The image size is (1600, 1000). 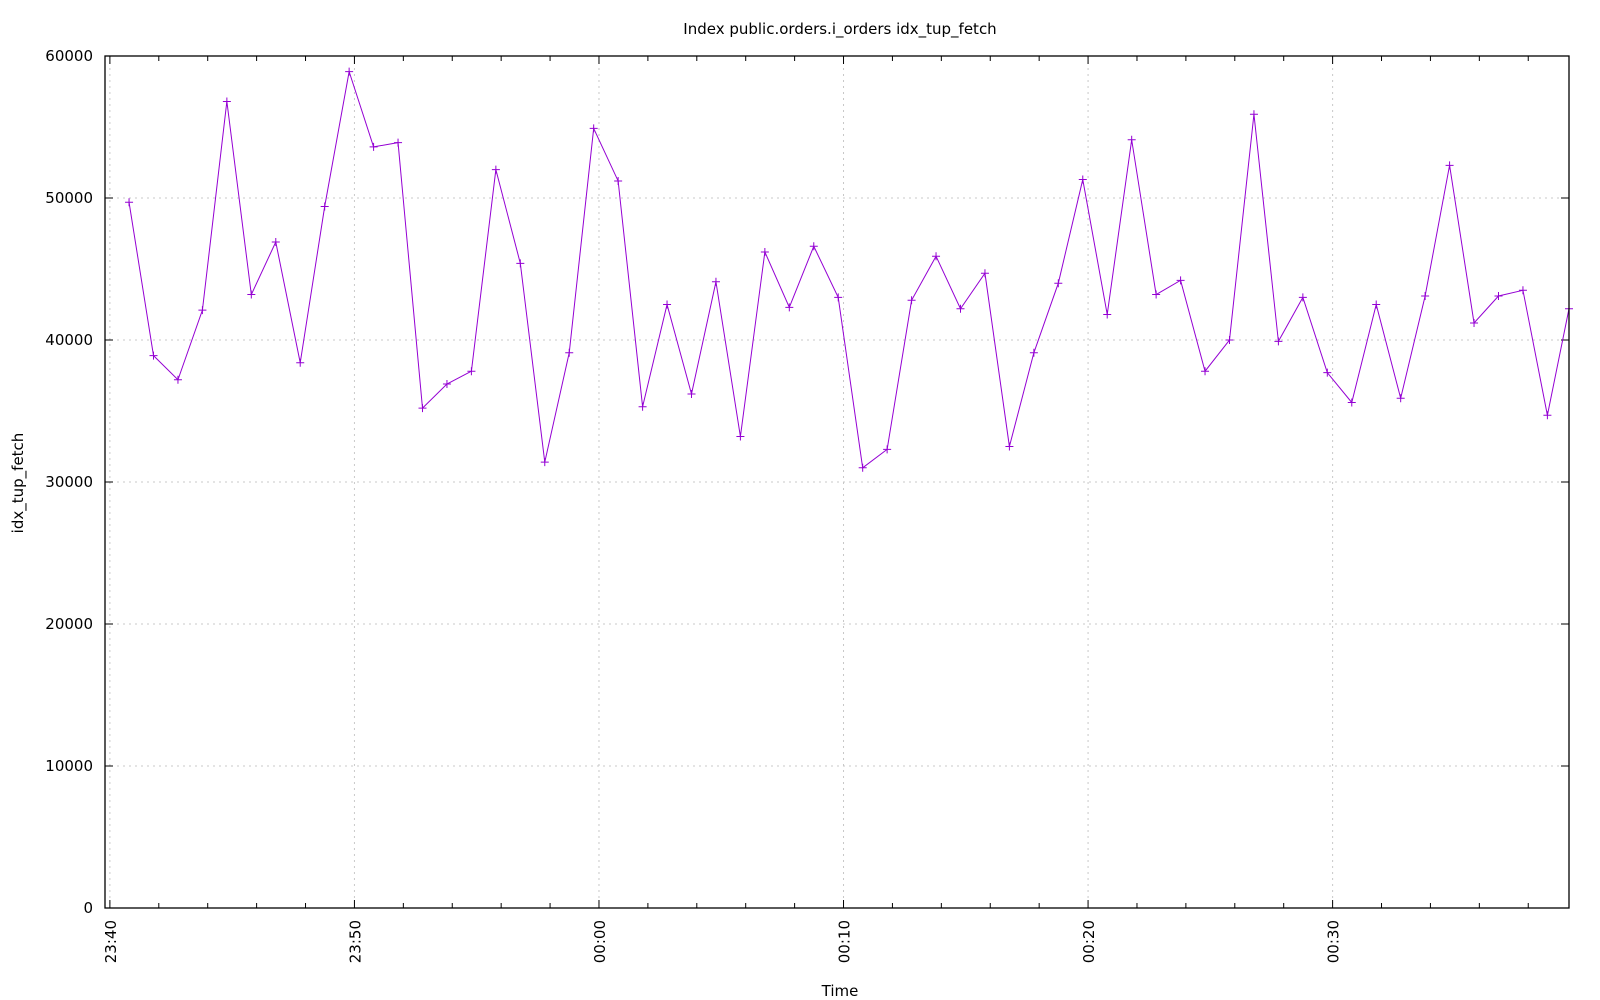 What do you see at coordinates (18, 483) in the screenshot?
I see `y-axis-label: idx_tup_fetch` at bounding box center [18, 483].